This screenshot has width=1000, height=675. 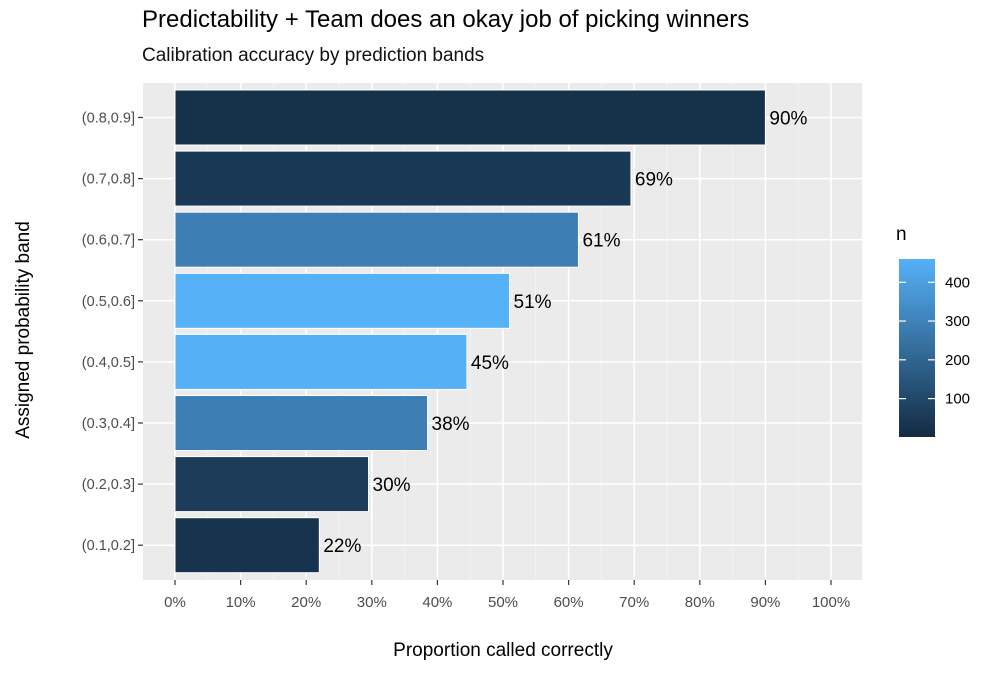 I want to click on x-tick-label: 80%, so click(x=700, y=602).